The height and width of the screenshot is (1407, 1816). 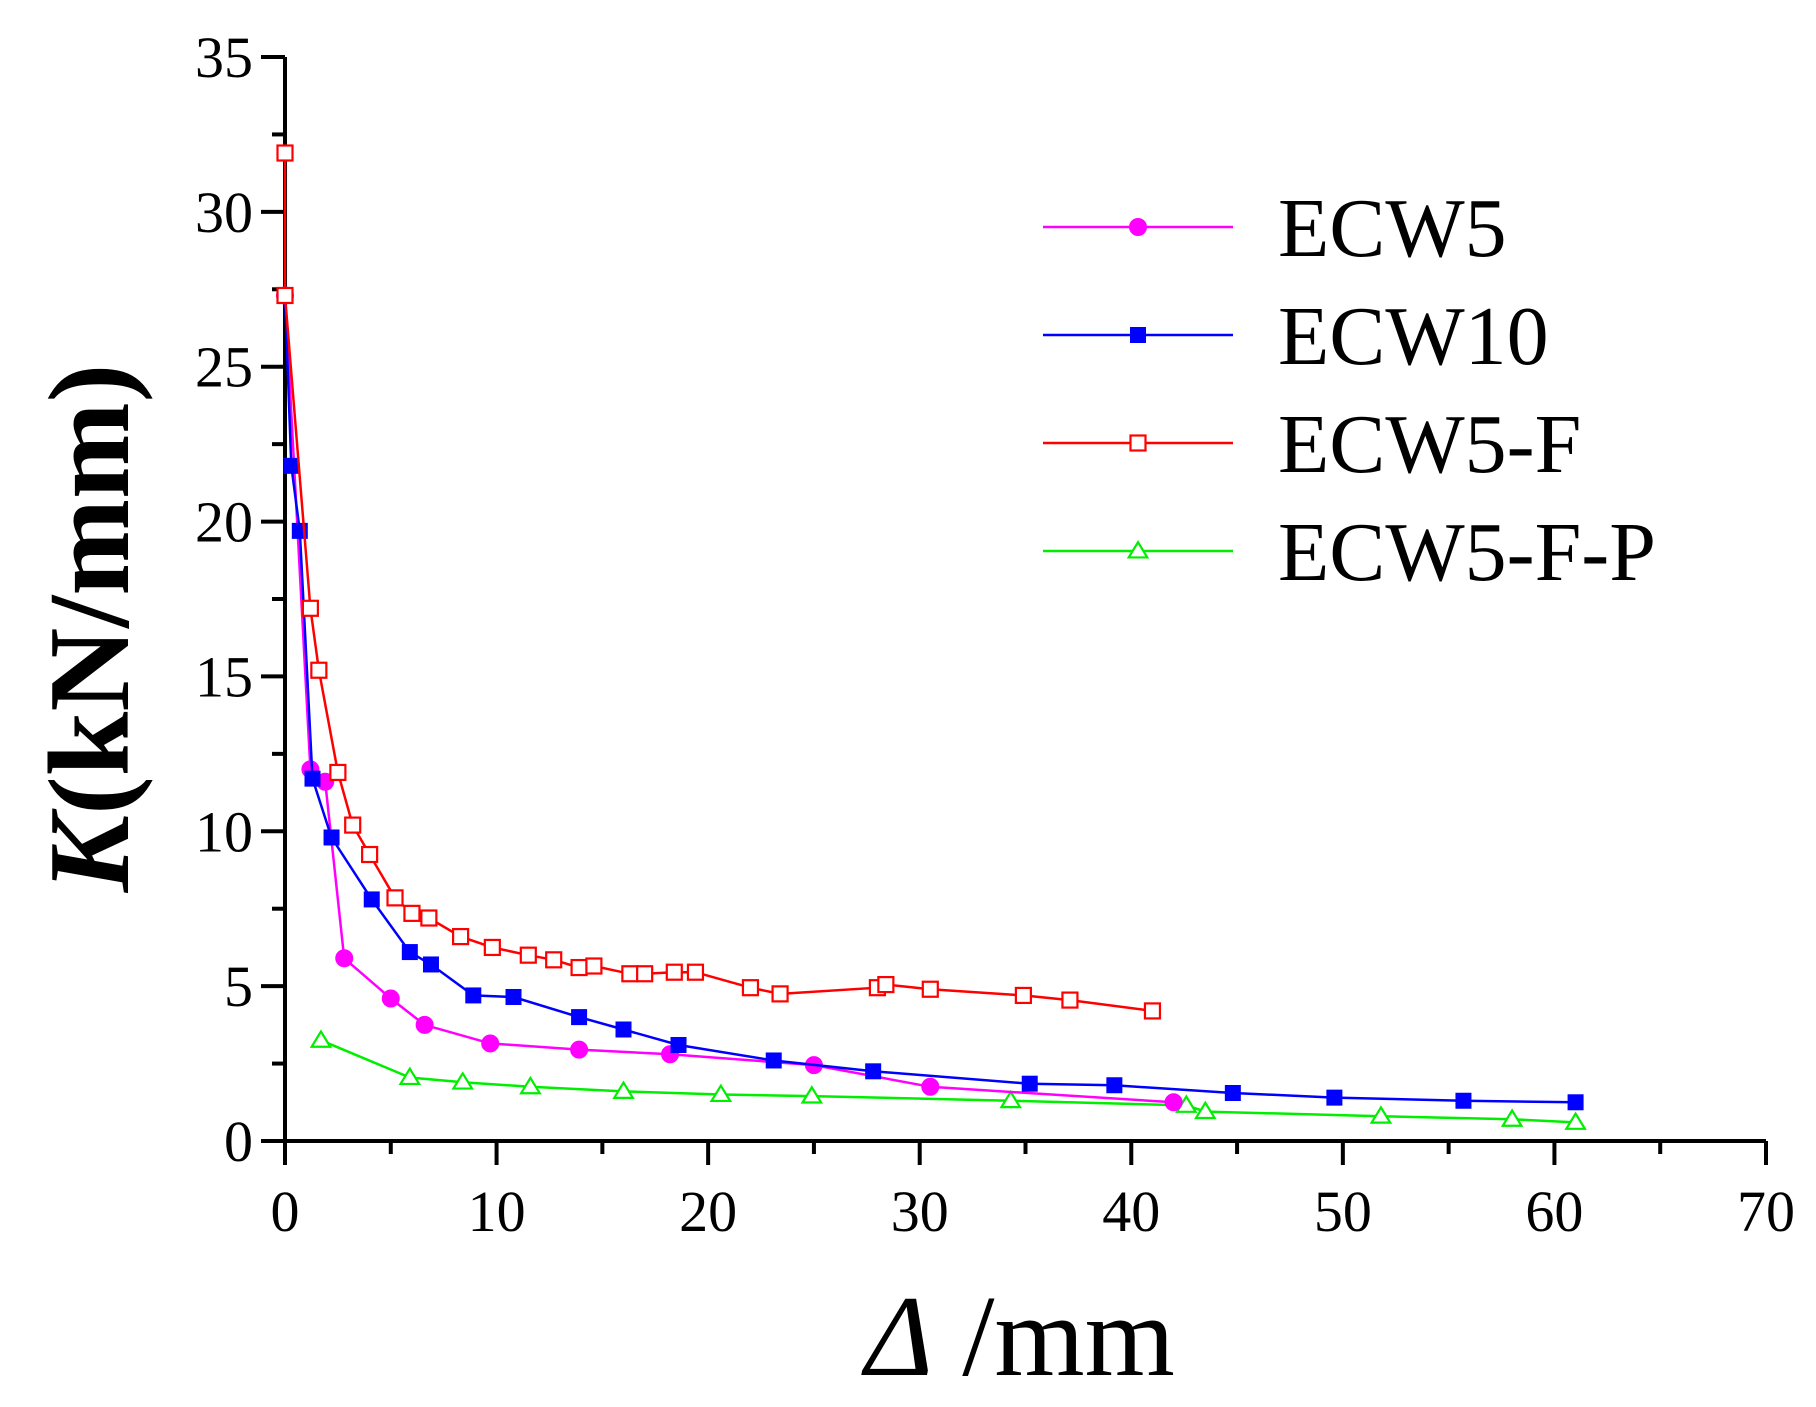 What do you see at coordinates (708, 1211) in the screenshot?
I see `x-tick-label: 20` at bounding box center [708, 1211].